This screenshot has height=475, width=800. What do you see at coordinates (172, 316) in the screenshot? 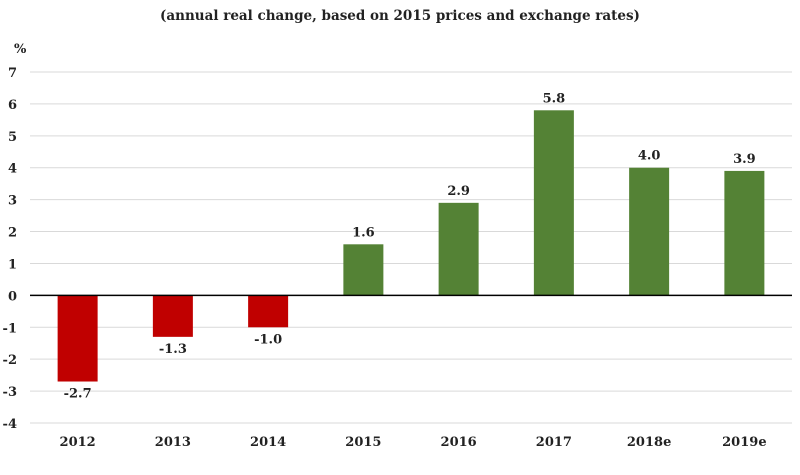
I see `bar-2013` at bounding box center [172, 316].